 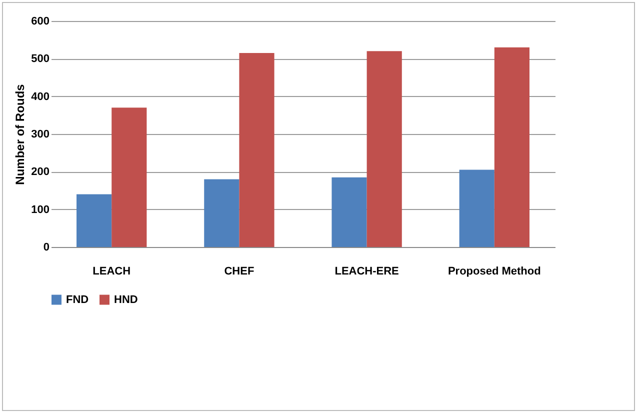 I want to click on legend-label: HND, so click(x=126, y=300).